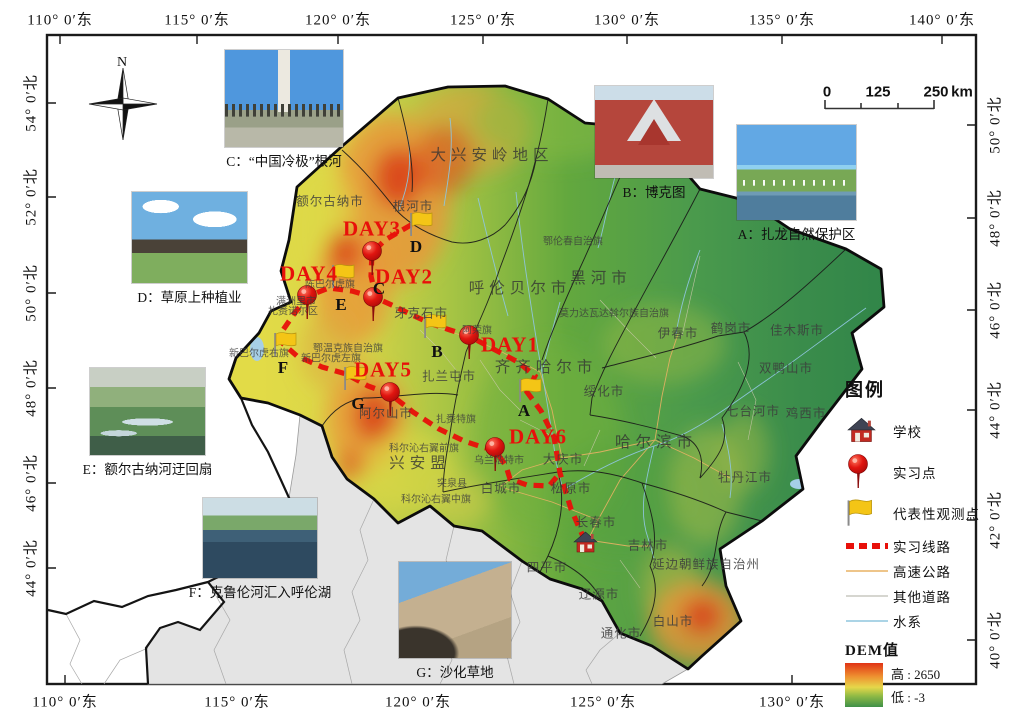 The image size is (1024, 724). What do you see at coordinates (123, 104) in the screenshot?
I see `compass-rose` at bounding box center [123, 104].